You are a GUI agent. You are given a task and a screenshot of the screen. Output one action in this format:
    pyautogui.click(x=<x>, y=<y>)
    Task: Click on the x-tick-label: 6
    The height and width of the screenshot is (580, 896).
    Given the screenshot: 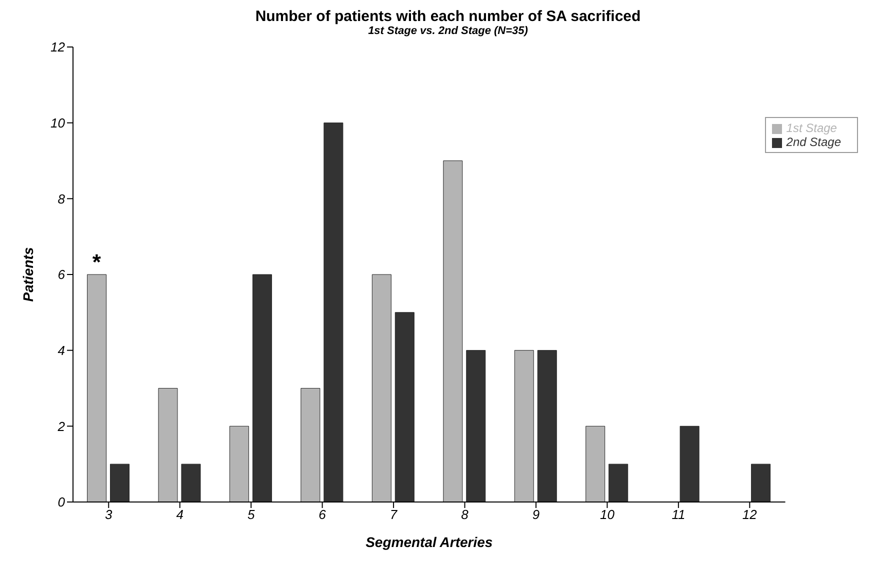 What is the action you would take?
    pyautogui.click(x=322, y=514)
    